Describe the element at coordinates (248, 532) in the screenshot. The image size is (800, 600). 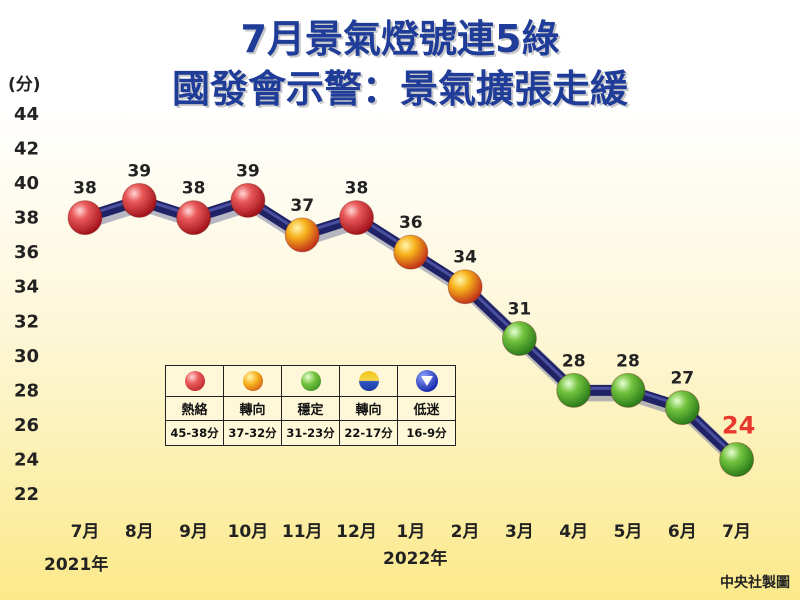
I see `x-tick-label: 10月` at that location.